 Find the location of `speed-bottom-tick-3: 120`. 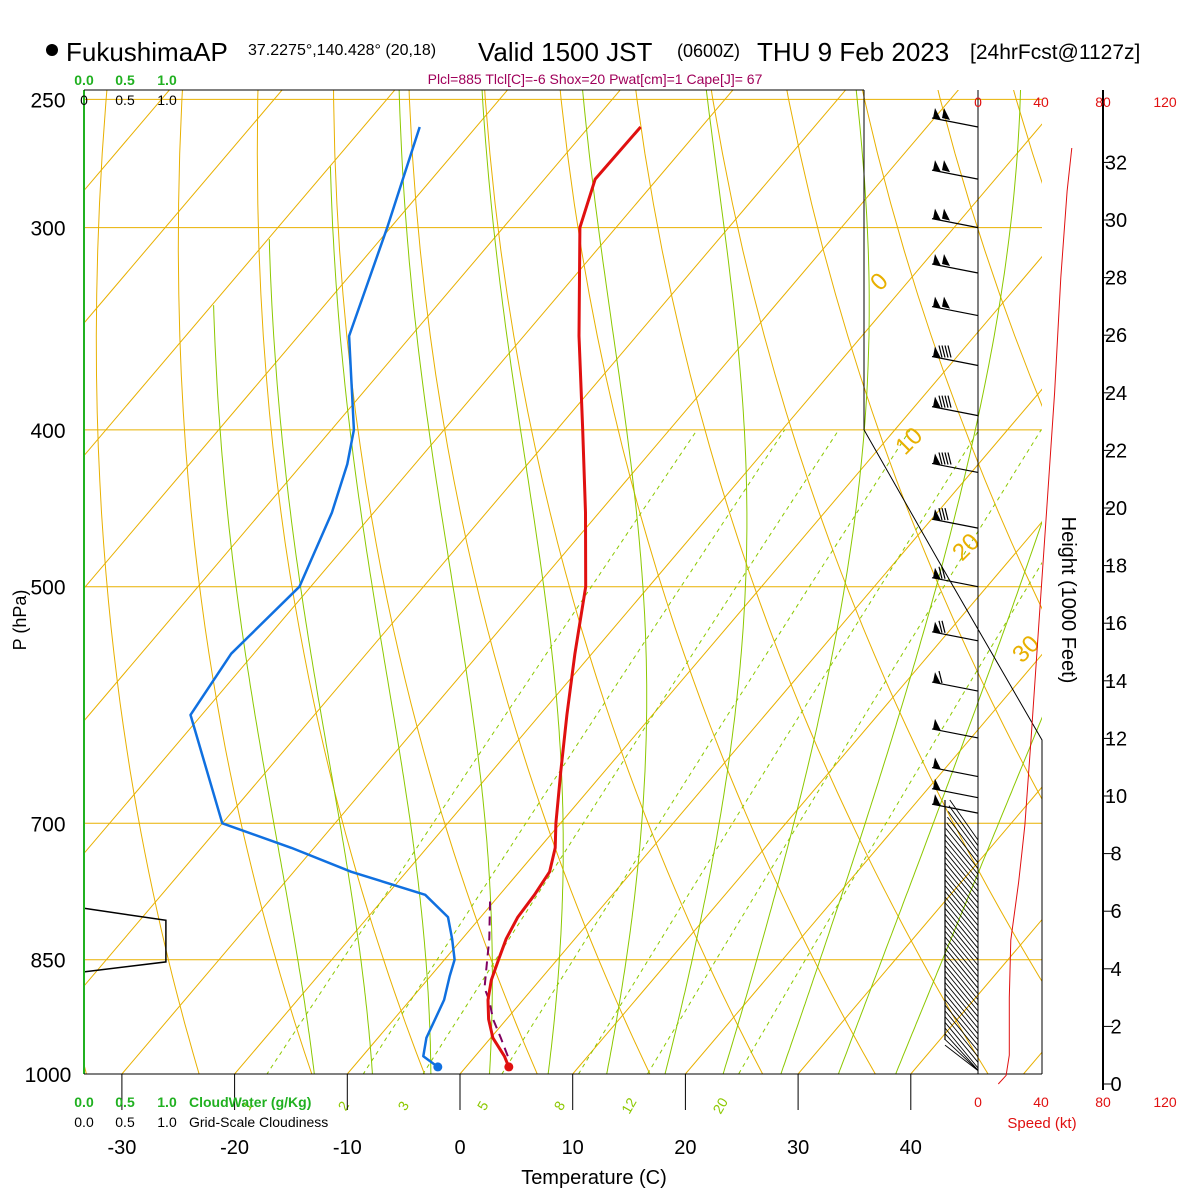

speed-bottom-tick-3: 120 is located at coordinates (1165, 1102).